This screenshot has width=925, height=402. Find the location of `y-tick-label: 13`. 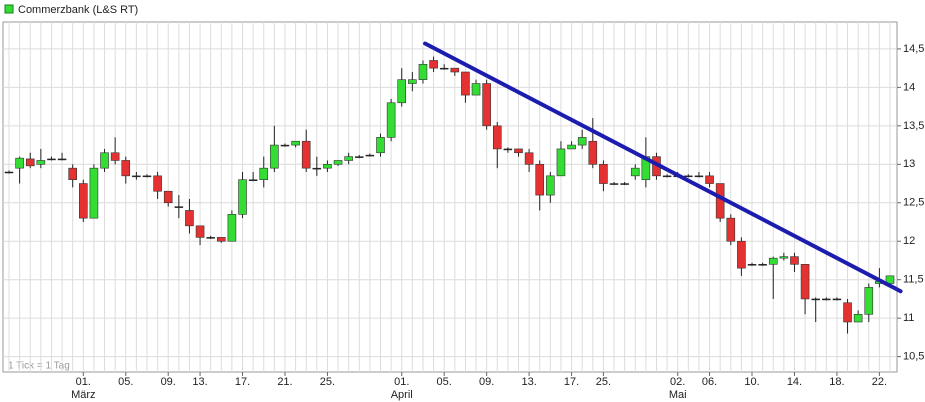

y-tick-label: 13 is located at coordinates (909, 164).